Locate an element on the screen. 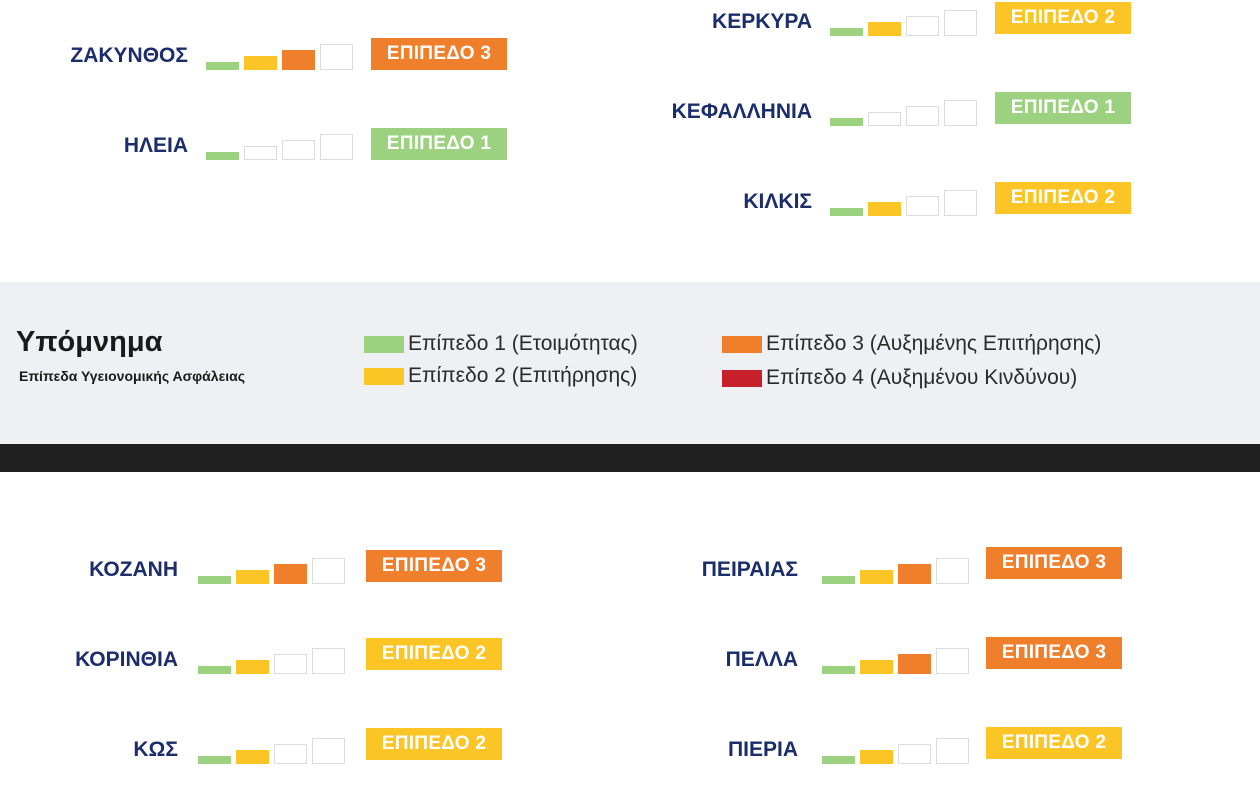 This screenshot has height=802, width=1260. legend-subtitle: Επίπεδα Υγειονομικής Ασφάλειας is located at coordinates (132, 376).